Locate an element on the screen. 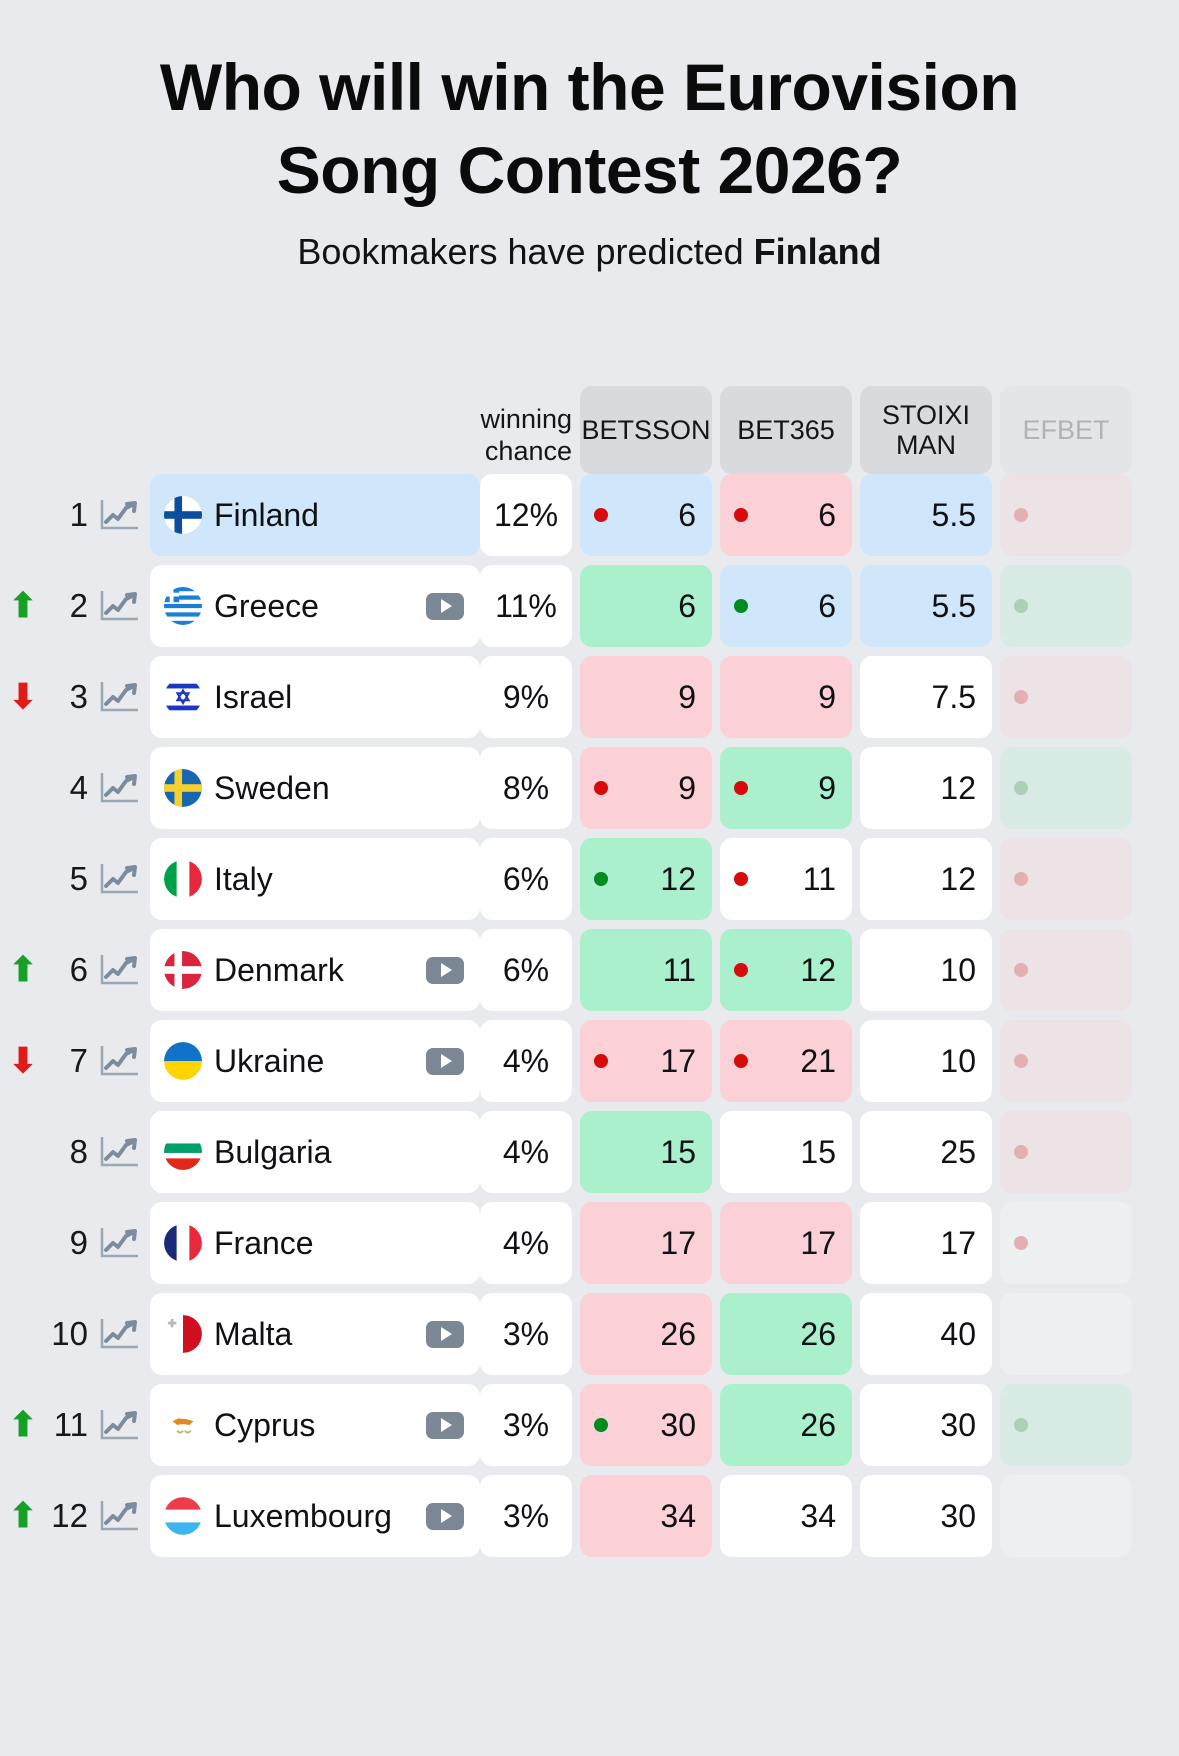  table-row: 10 Malta 3% 26 26 40 is located at coordinates (589, 1334).